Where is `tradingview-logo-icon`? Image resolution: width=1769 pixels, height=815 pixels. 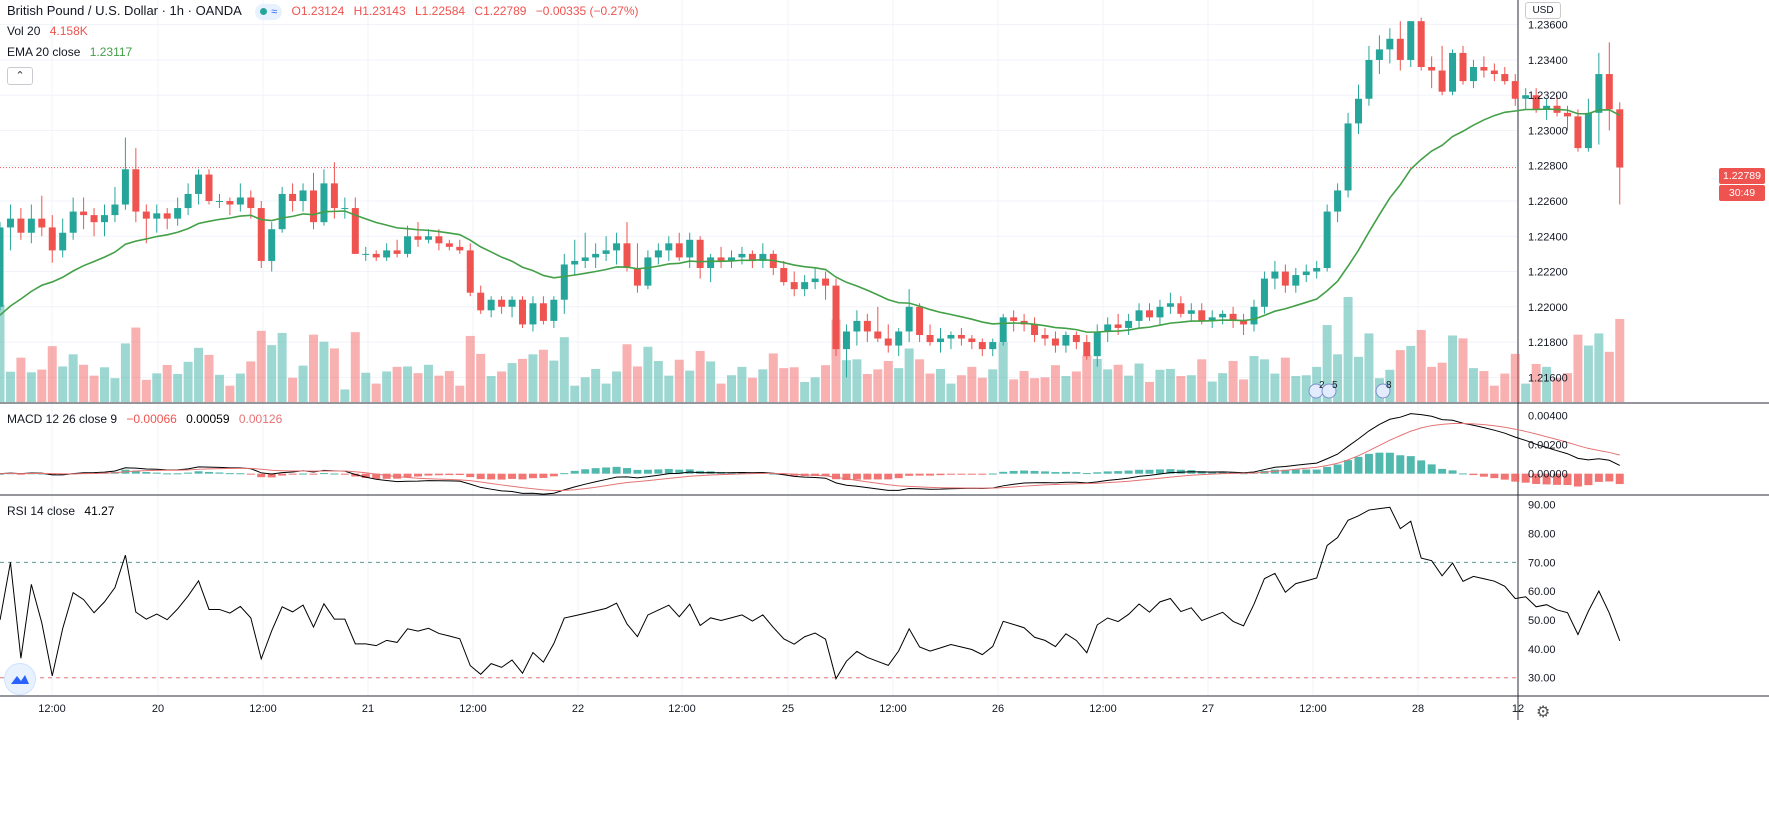 tradingview-logo-icon is located at coordinates (20, 679).